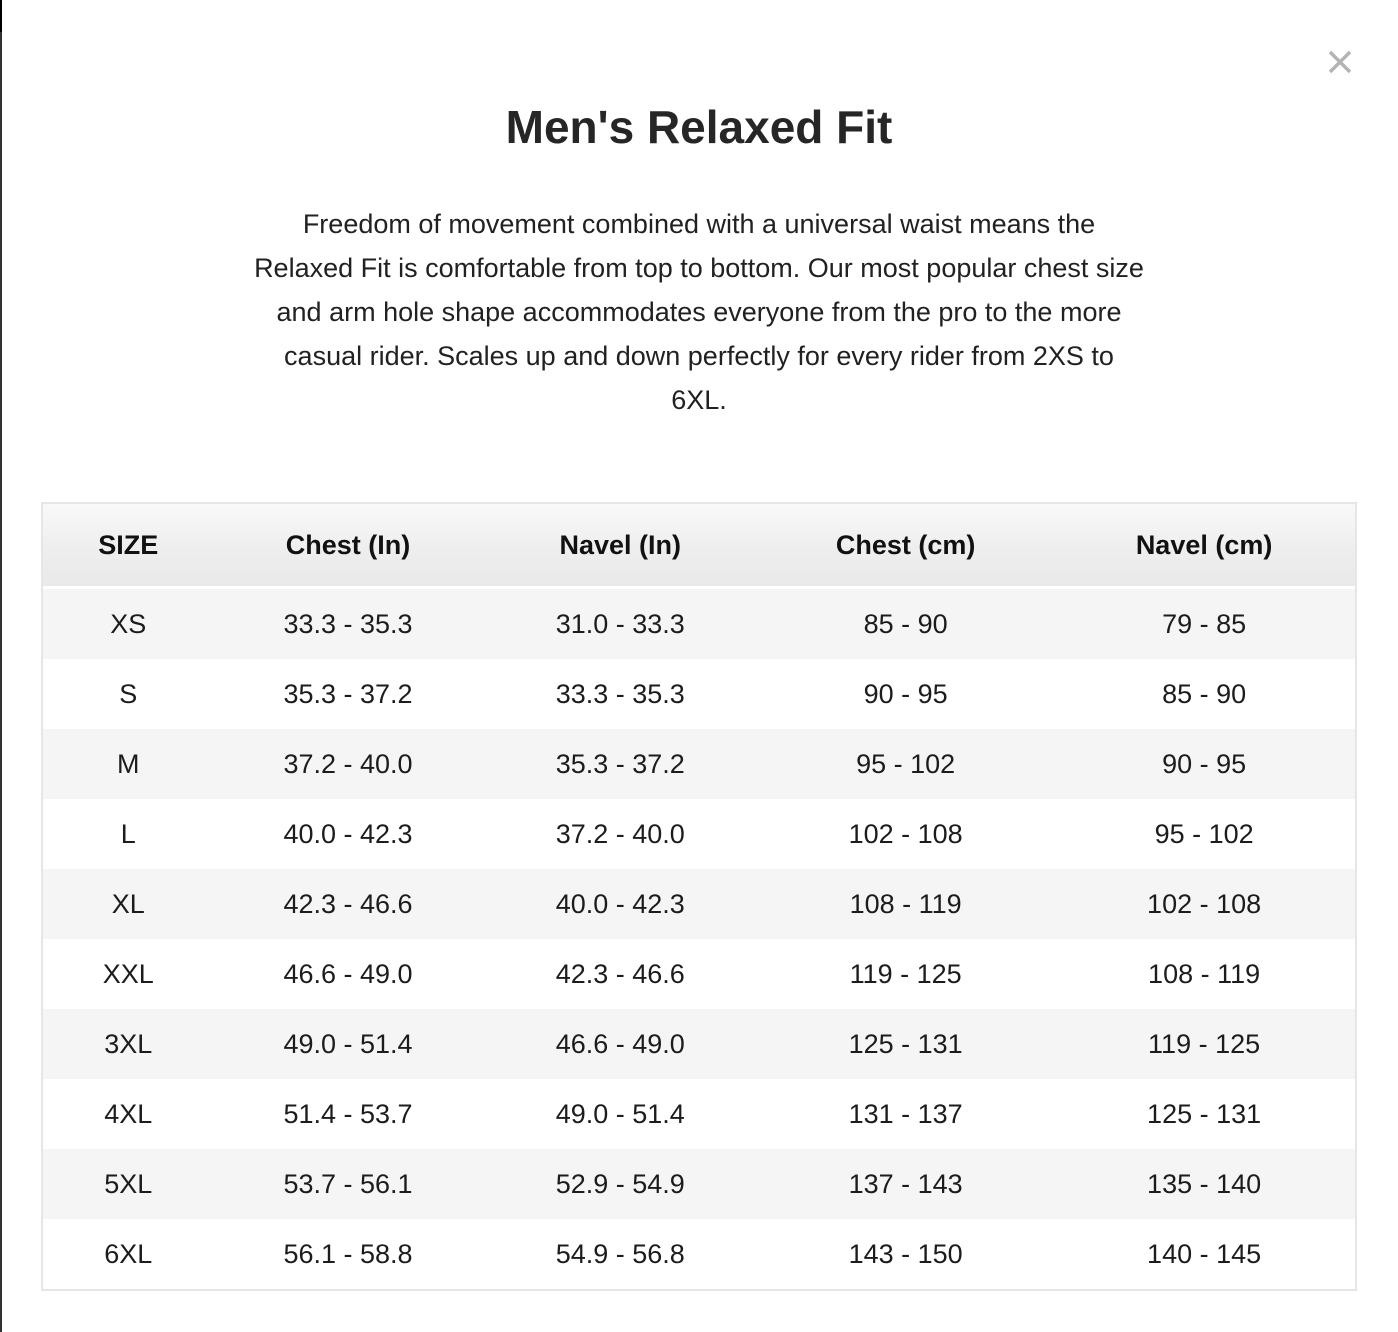 This screenshot has height=1332, width=1398. I want to click on chest-cm-cell: 90 - 95, so click(905, 693).